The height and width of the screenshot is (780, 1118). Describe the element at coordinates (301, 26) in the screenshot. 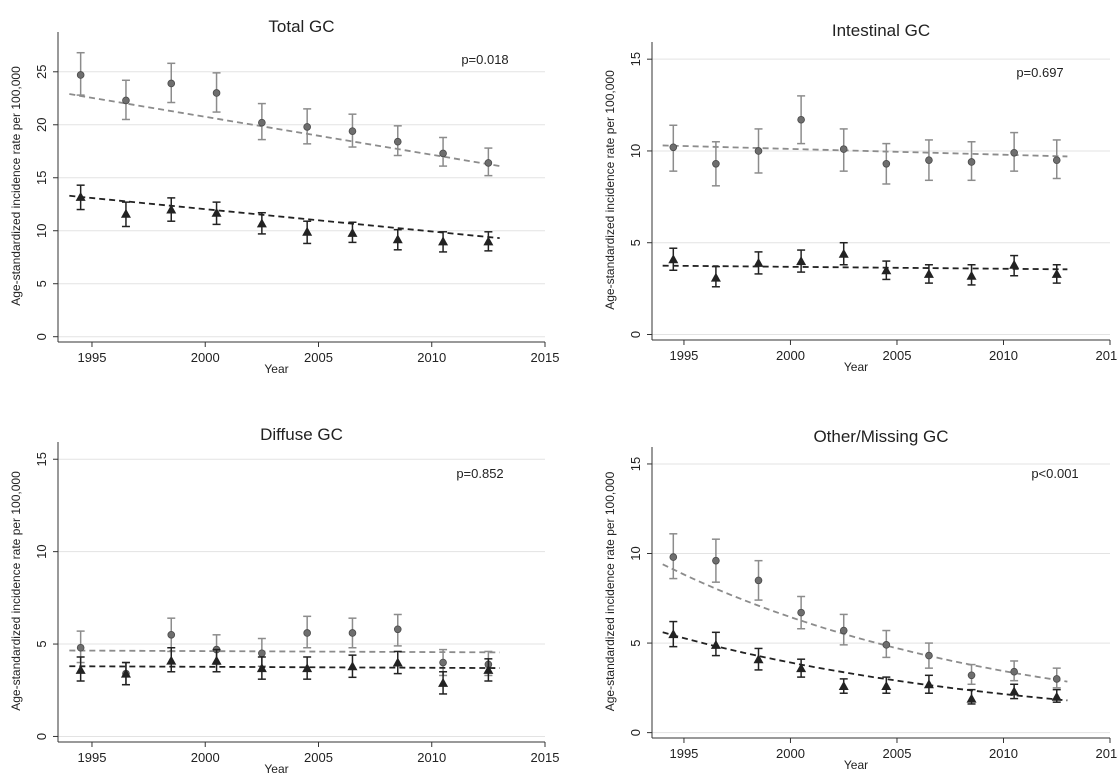

I see `chart-title: Total GC` at that location.